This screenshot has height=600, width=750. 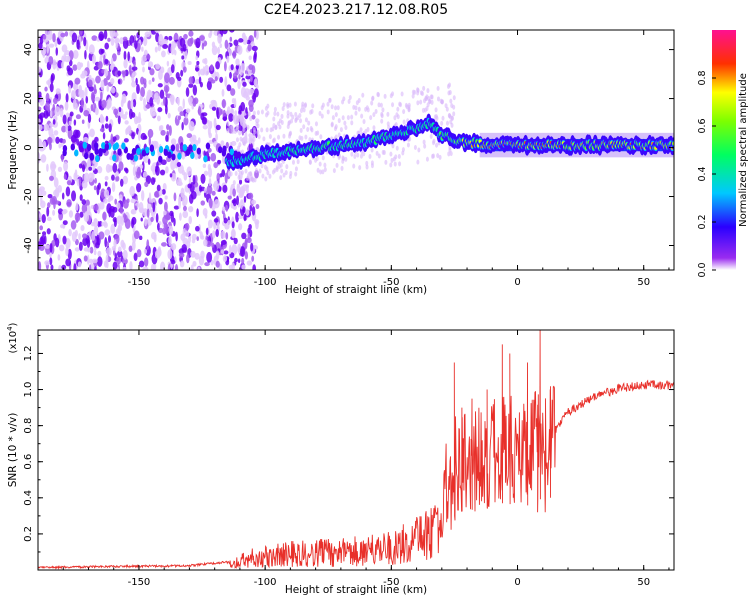 I want to click on x-tick-label: -50, so click(x=391, y=582).